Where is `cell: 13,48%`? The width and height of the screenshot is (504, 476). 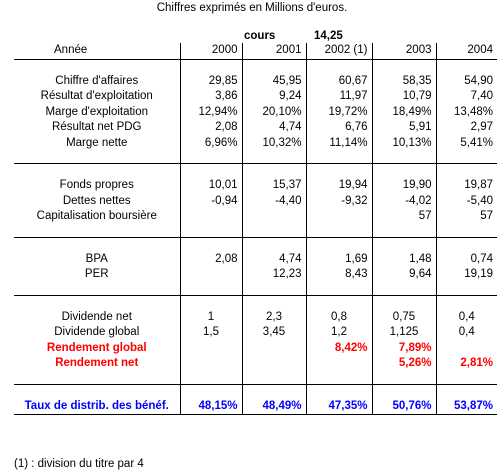
cell: 13,48% is located at coordinates (466, 112).